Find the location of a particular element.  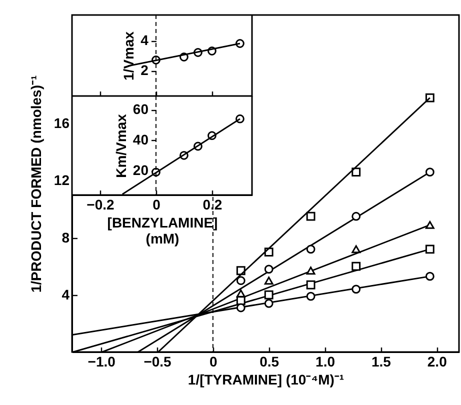

y-tick-label: 20 is located at coordinates (140, 170).